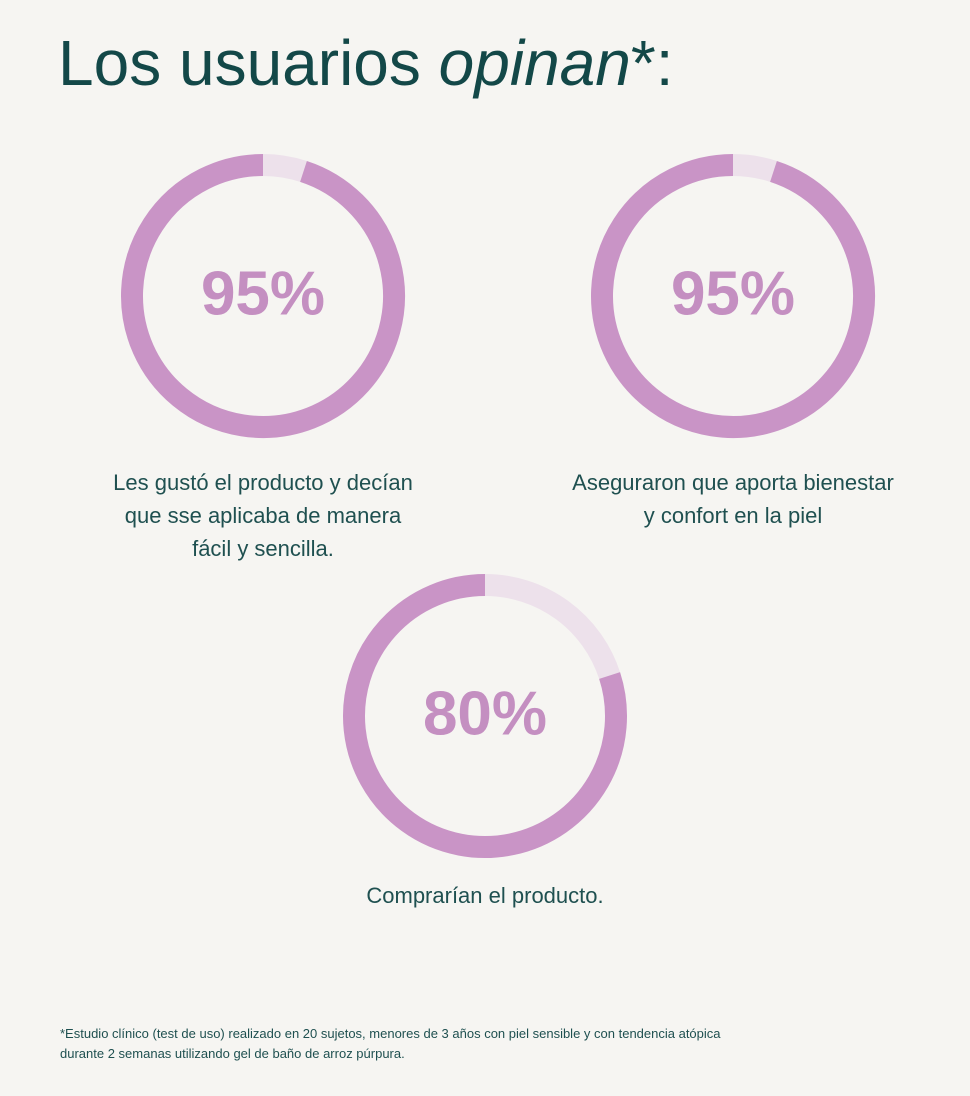  Describe the element at coordinates (239, 63) in the screenshot. I see `title-text: Los usuarios` at that location.